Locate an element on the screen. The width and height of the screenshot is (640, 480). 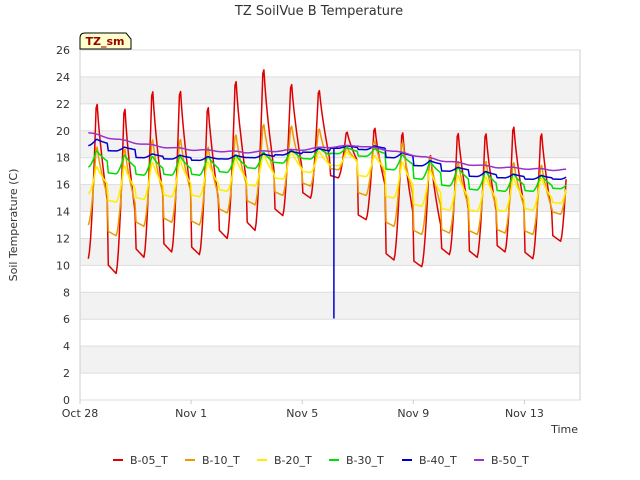
x-tick-label: Nov 5 is located at coordinates (302, 413).